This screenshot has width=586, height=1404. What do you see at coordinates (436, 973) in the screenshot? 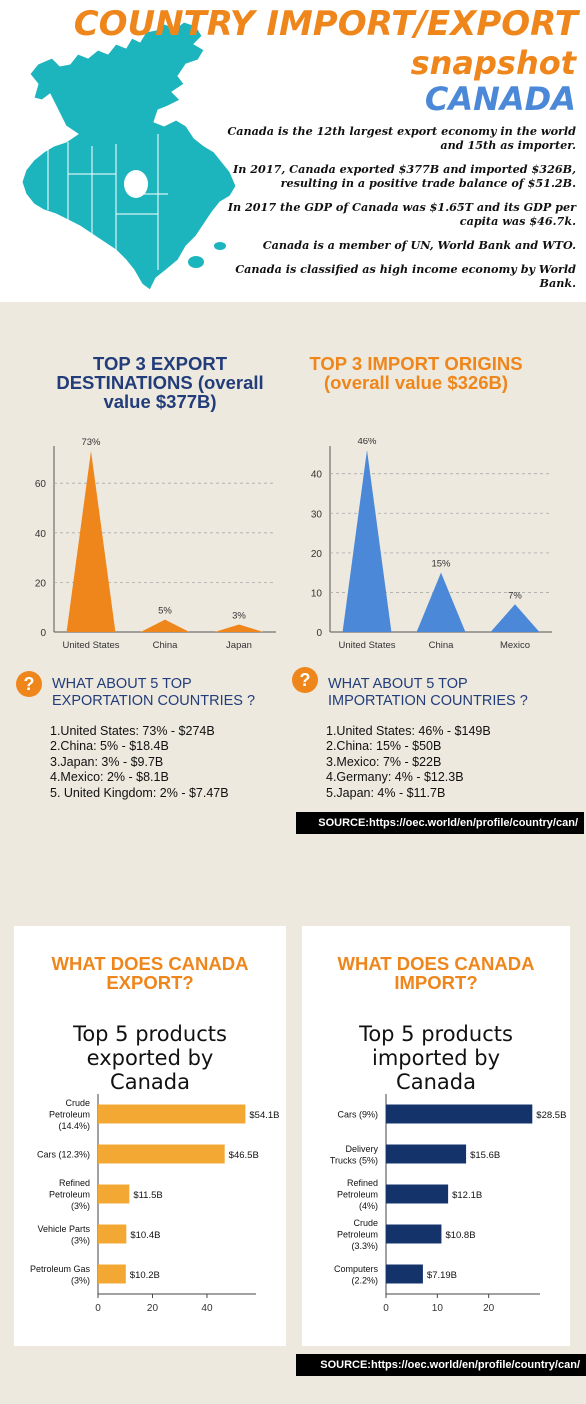
I see `import-card-title: WHAT DOES CANADA IMPORT?` at bounding box center [436, 973].